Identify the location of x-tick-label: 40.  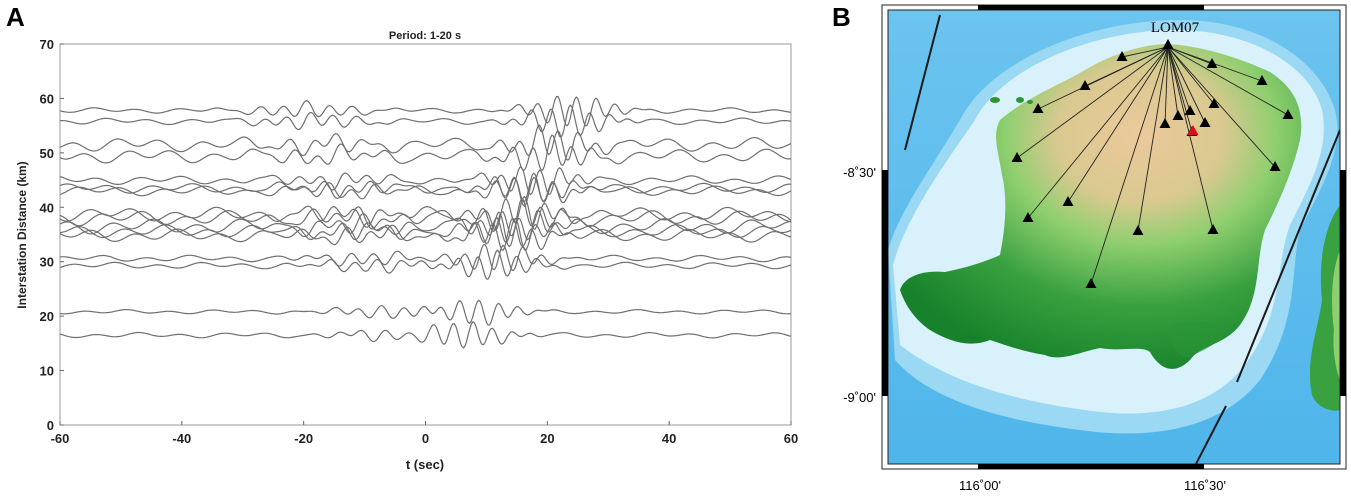
(669, 438).